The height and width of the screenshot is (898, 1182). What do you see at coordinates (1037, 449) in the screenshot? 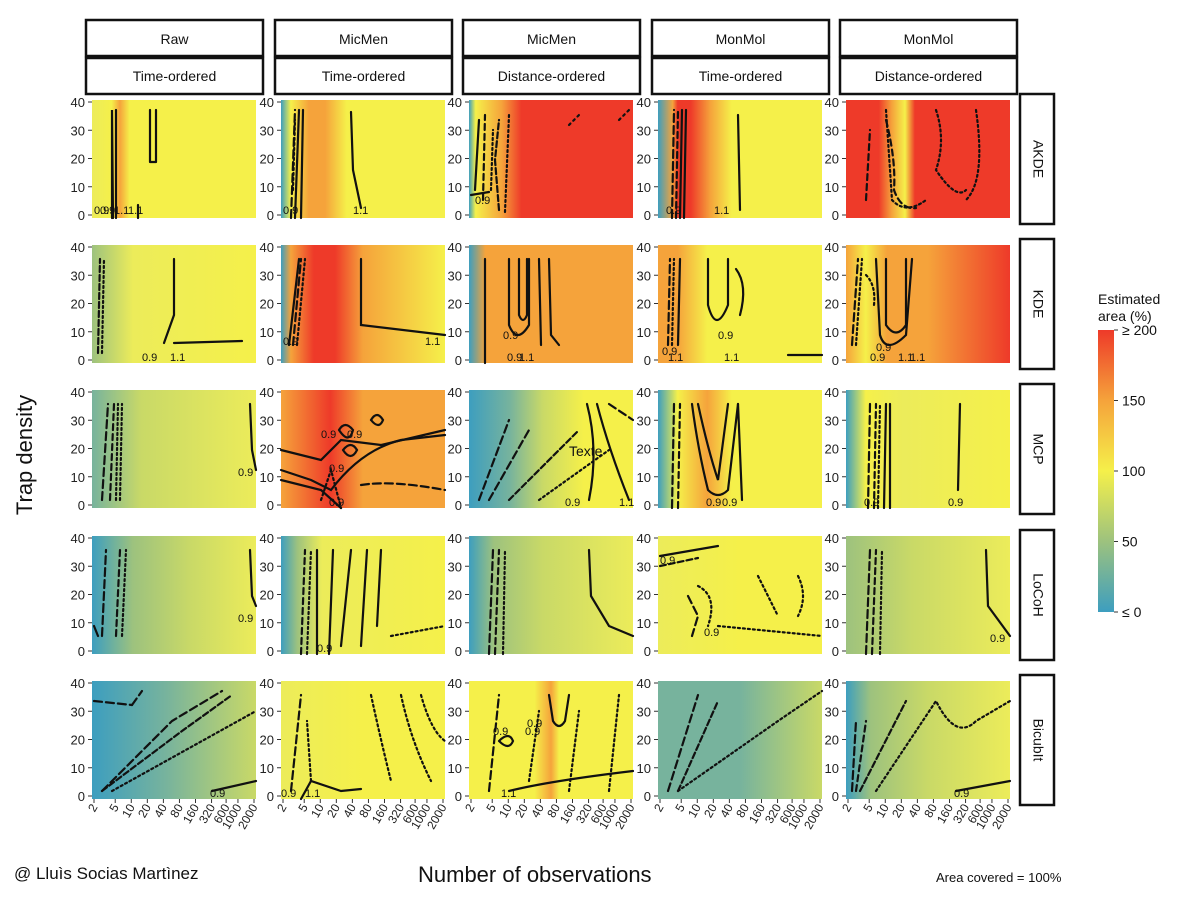
I see `row-strip` at bounding box center [1037, 449].